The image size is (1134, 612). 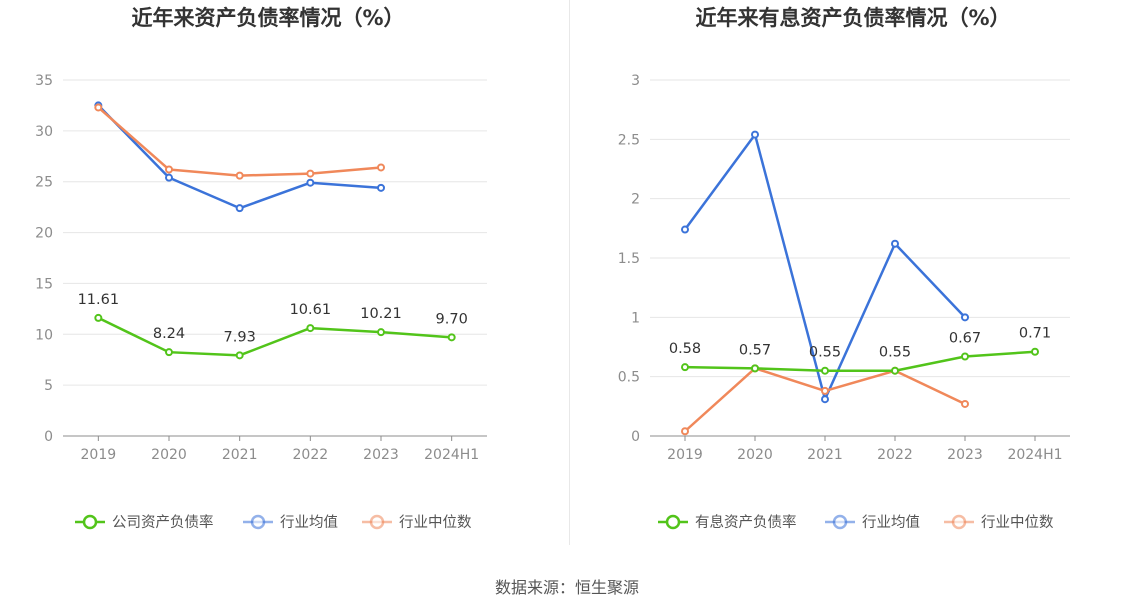 I want to click on legend-label: 有息资产负债率, so click(x=746, y=522).